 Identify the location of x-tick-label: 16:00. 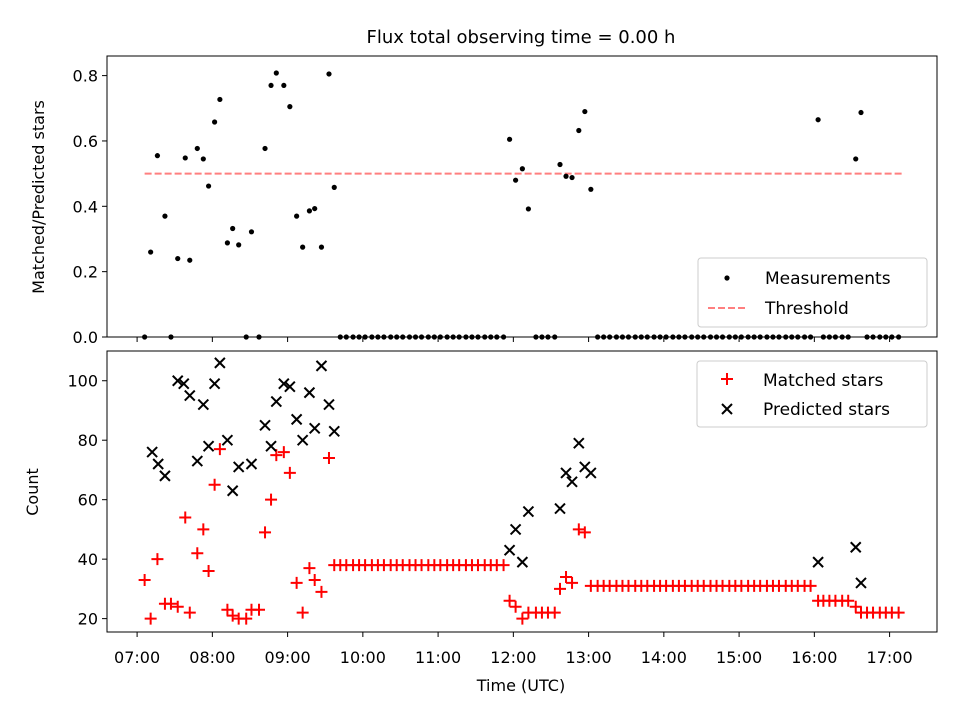
(814, 657).